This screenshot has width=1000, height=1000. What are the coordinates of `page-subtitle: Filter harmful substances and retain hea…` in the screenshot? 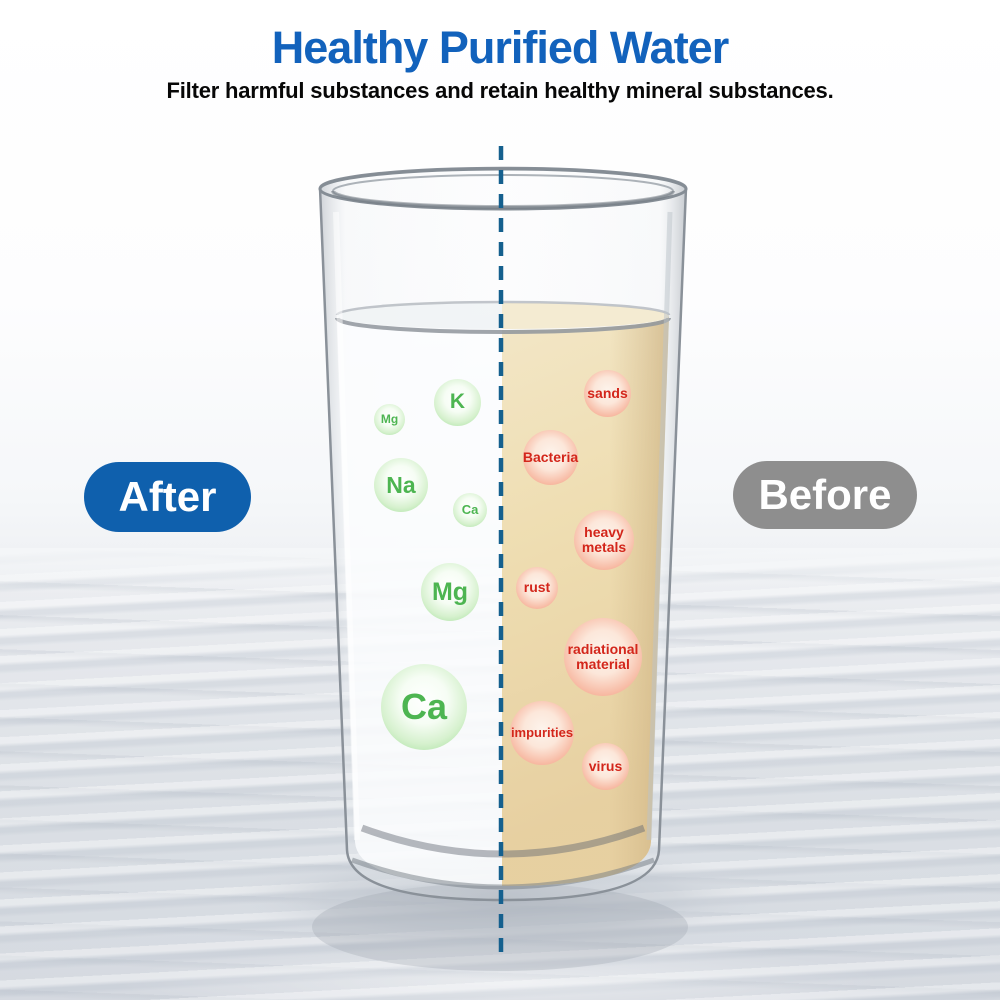 It's located at (500, 90).